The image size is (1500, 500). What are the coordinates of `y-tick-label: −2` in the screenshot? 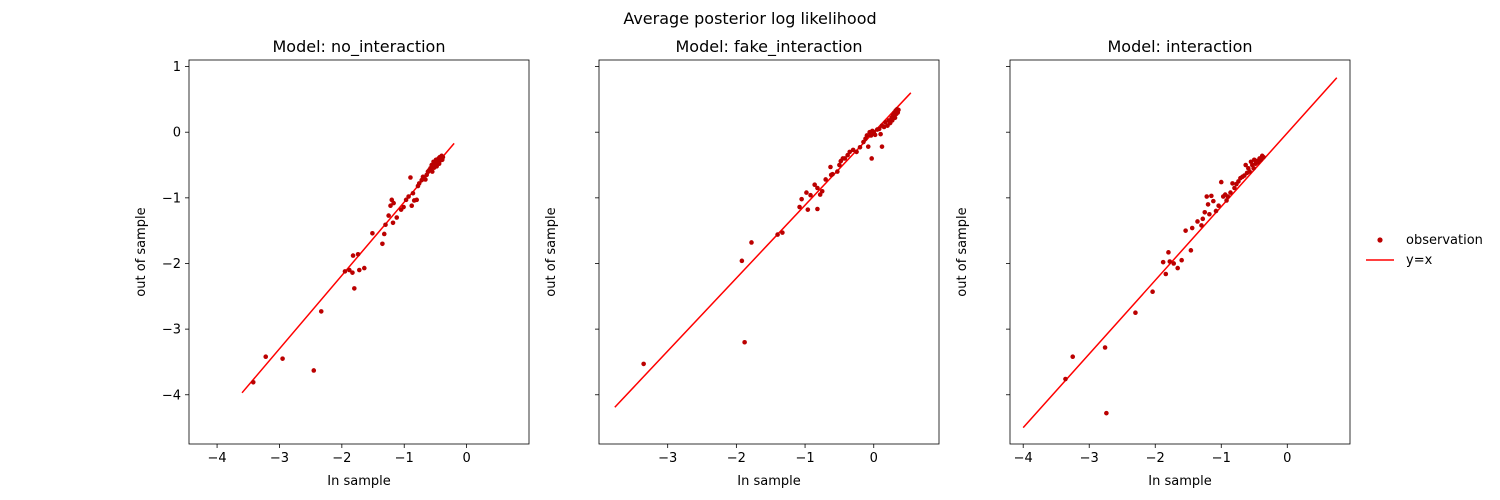 It's located at (171, 264).